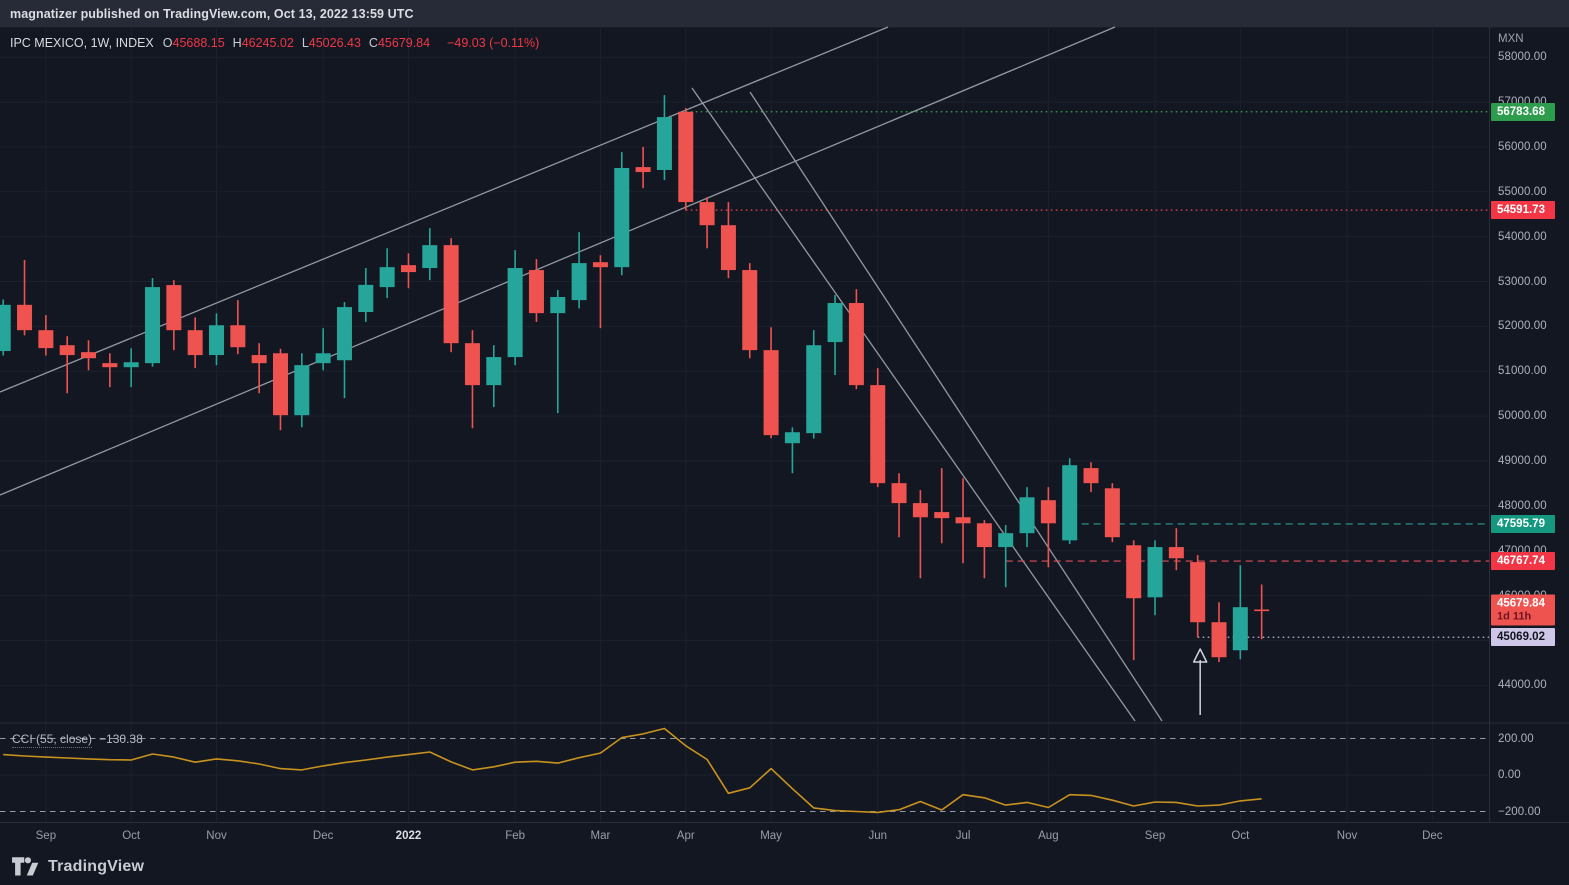 The width and height of the screenshot is (1569, 885). What do you see at coordinates (1522, 326) in the screenshot?
I see `price-tick-label: 52000.00` at bounding box center [1522, 326].